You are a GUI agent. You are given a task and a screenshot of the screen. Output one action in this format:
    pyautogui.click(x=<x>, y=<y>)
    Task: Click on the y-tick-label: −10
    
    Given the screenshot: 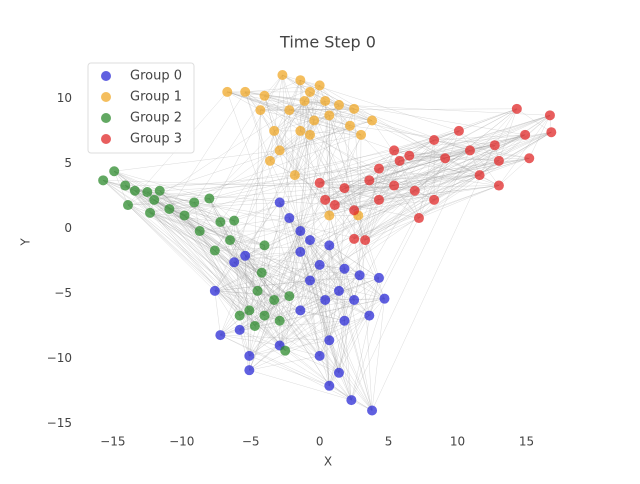 What is the action you would take?
    pyautogui.click(x=59, y=358)
    